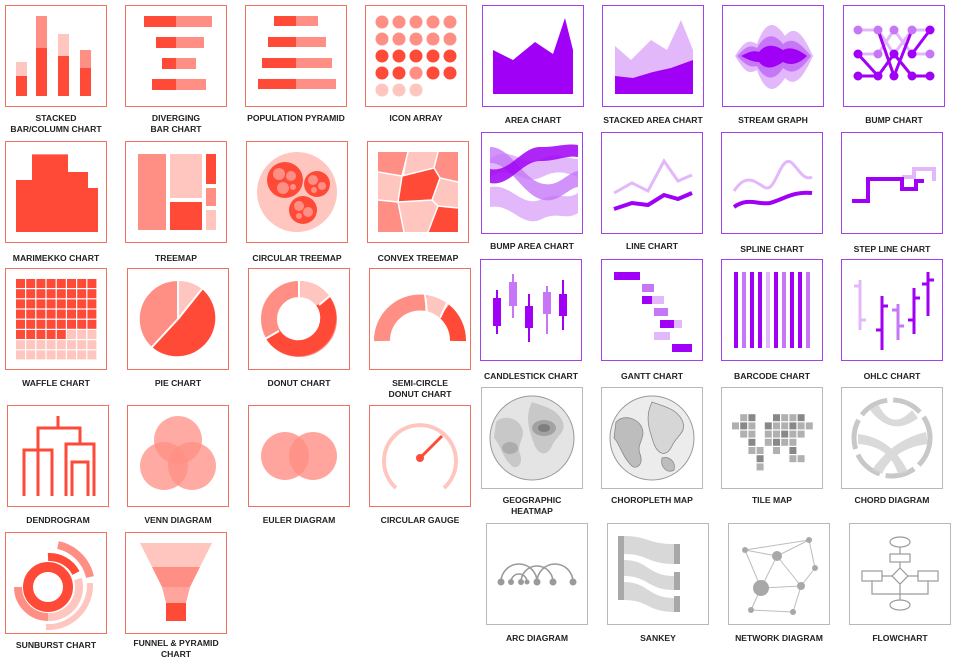 The image size is (956, 664). What do you see at coordinates (772, 438) in the screenshot?
I see `tile-map-icon` at bounding box center [772, 438].